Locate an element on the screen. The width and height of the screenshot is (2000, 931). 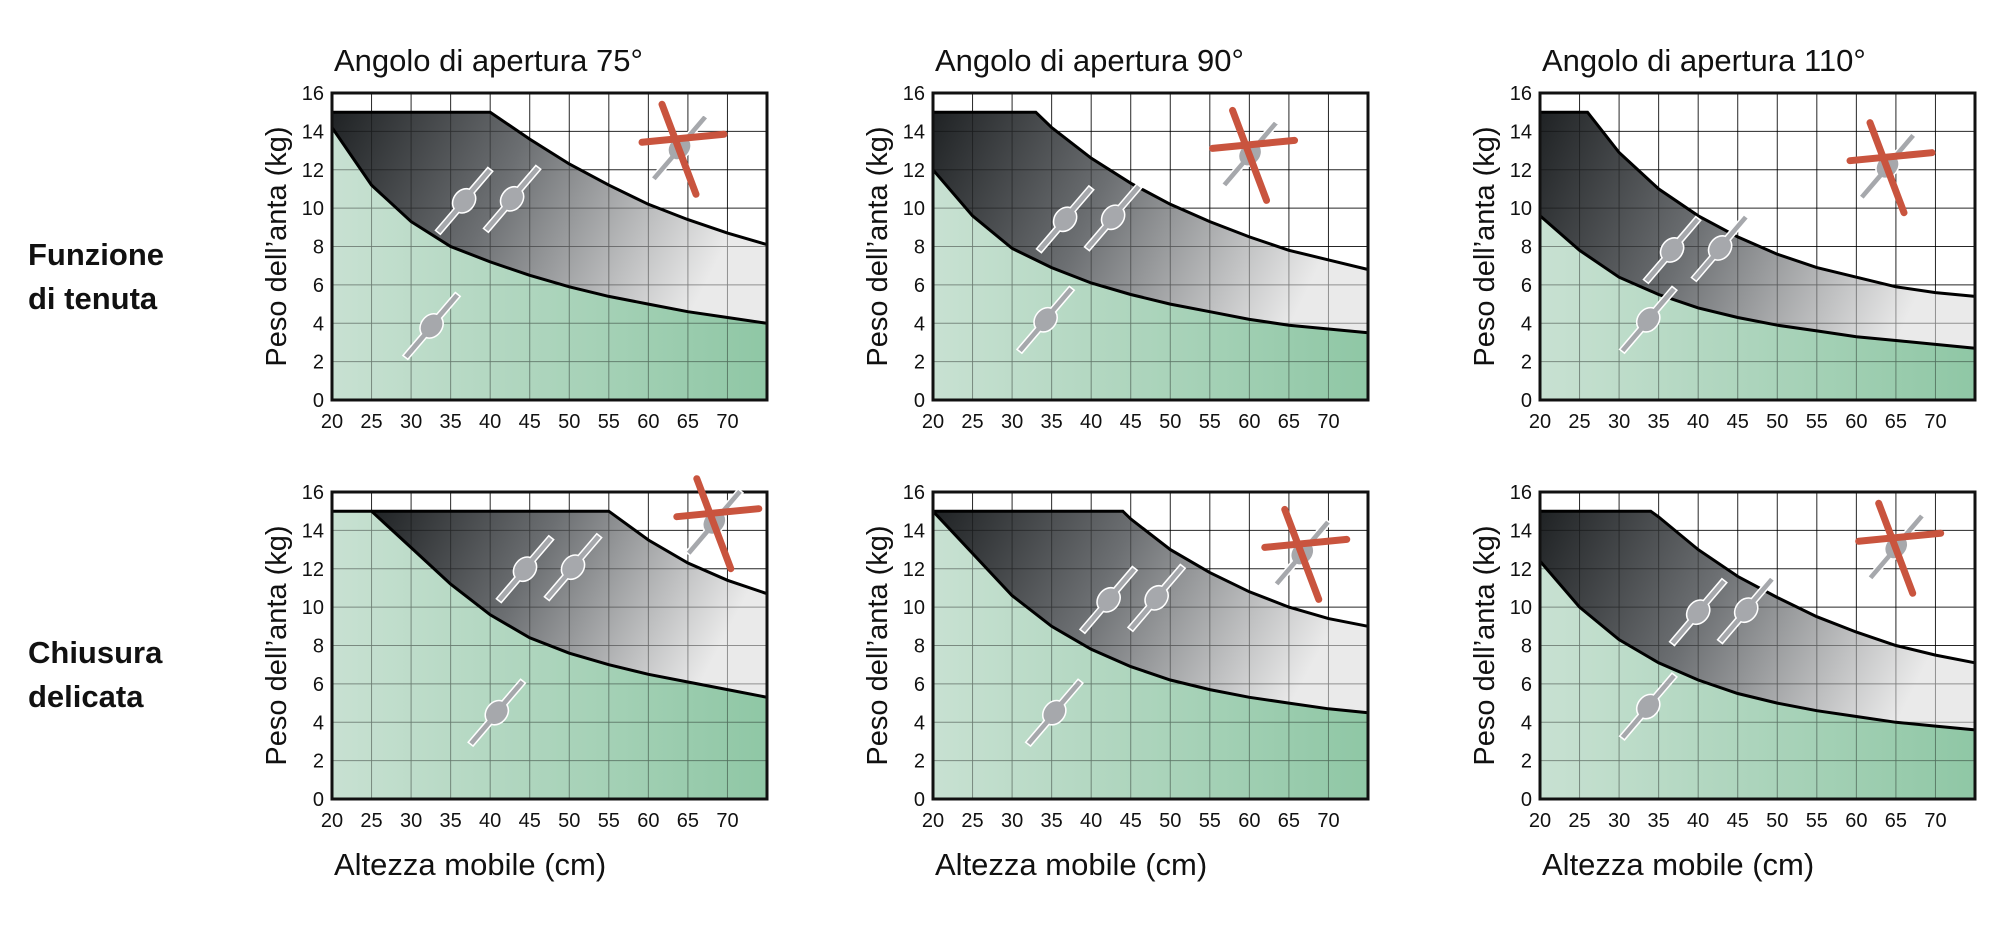
row-label-line1: Funzione is located at coordinates (96, 254).